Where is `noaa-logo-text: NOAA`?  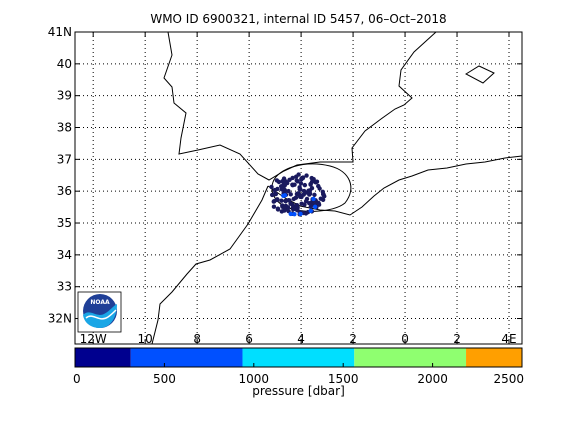 noaa-logo-text: NOAA is located at coordinates (100, 302).